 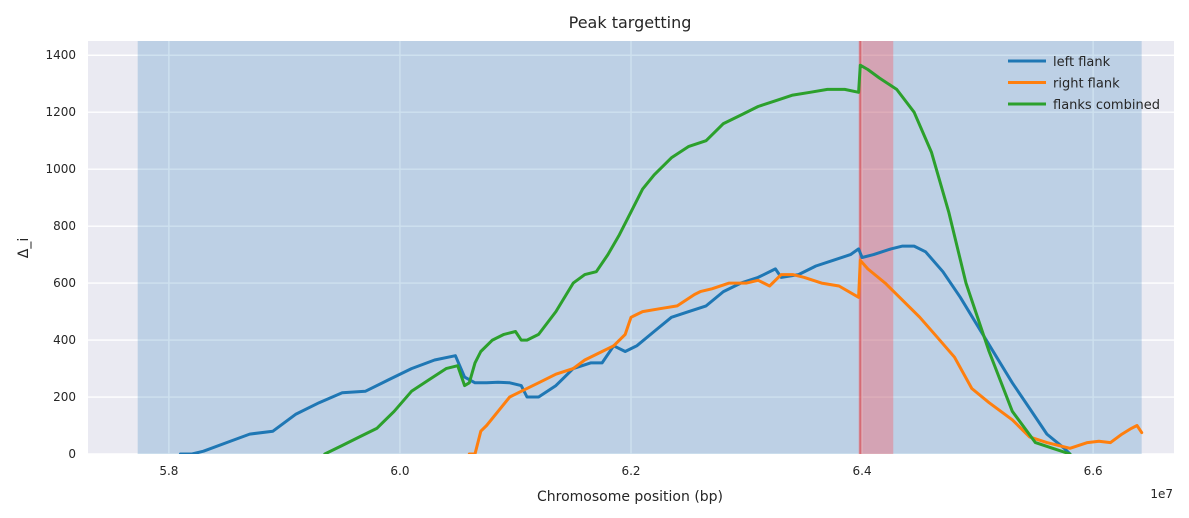 I want to click on legend-label: left flank, so click(x=1082, y=62).